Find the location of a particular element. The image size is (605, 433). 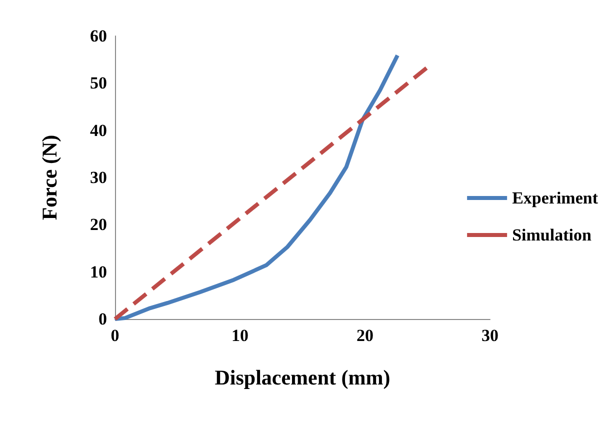

x-tick-label: 30 is located at coordinates (490, 335).